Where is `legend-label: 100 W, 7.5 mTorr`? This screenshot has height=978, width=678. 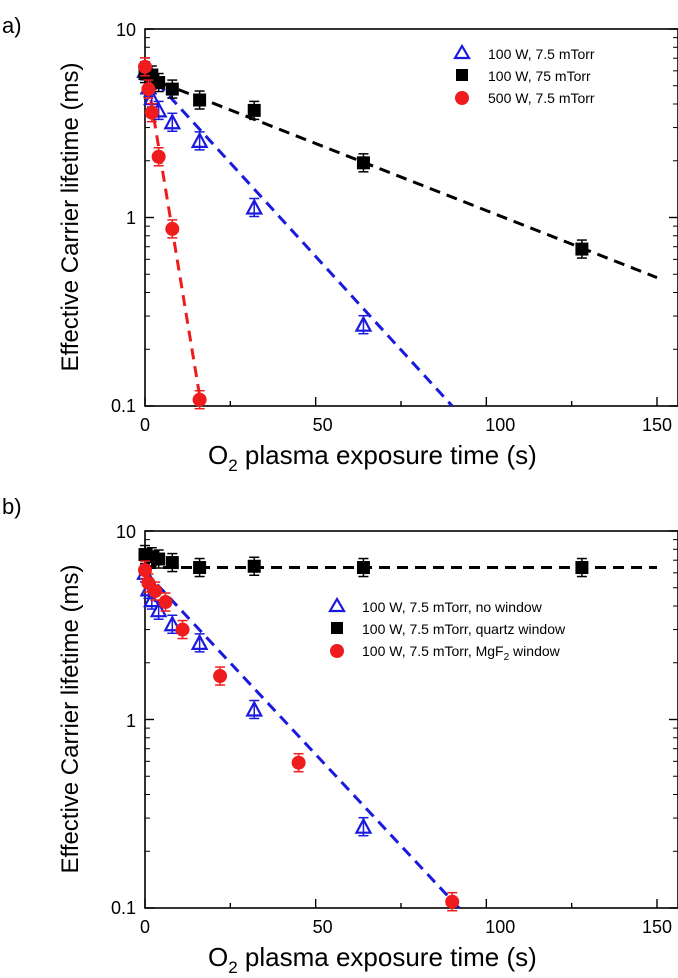 legend-label: 100 W, 7.5 mTorr is located at coordinates (541, 54).